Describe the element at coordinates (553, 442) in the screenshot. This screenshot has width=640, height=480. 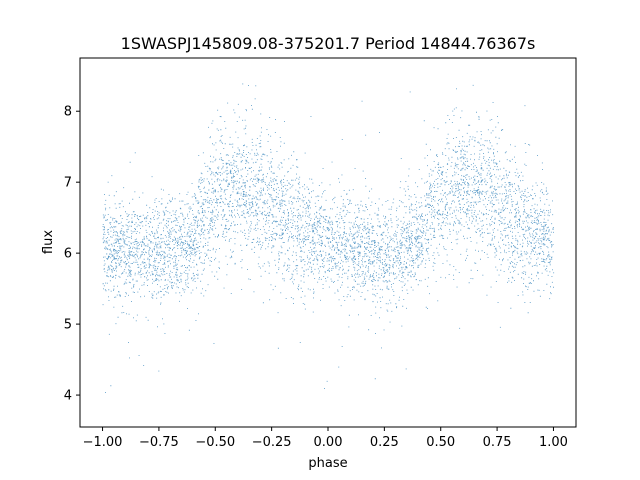
I see `x-tick-label: 1.00` at that location.